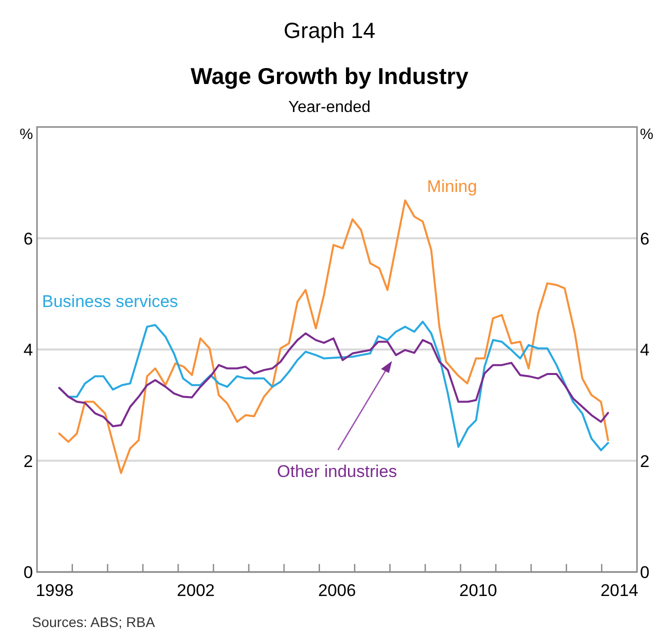 The height and width of the screenshot is (635, 659). Describe the element at coordinates (330, 30) in the screenshot. I see `caption: Graph 14` at that location.